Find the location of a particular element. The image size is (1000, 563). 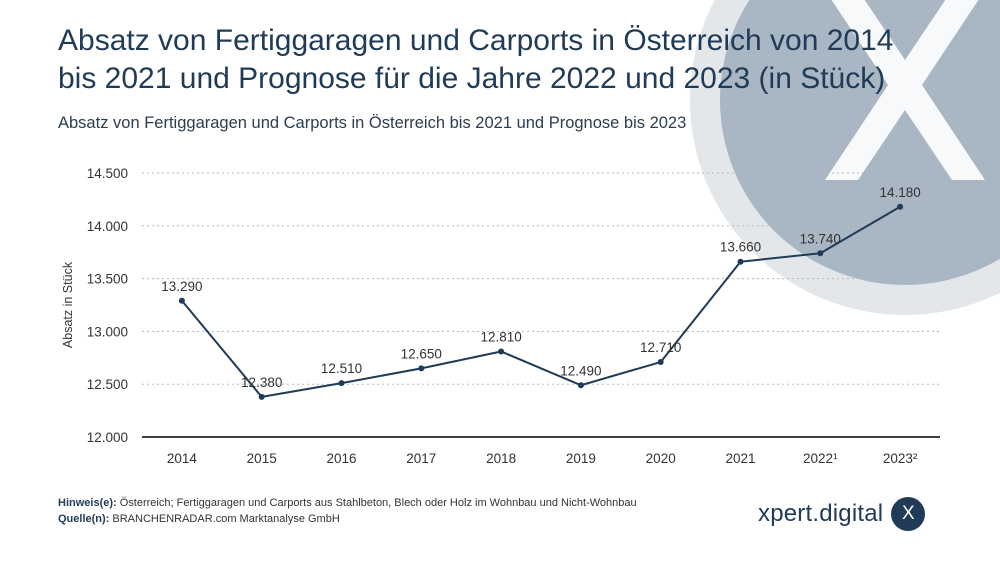

y-tick-label: 14.000 is located at coordinates (107, 226).